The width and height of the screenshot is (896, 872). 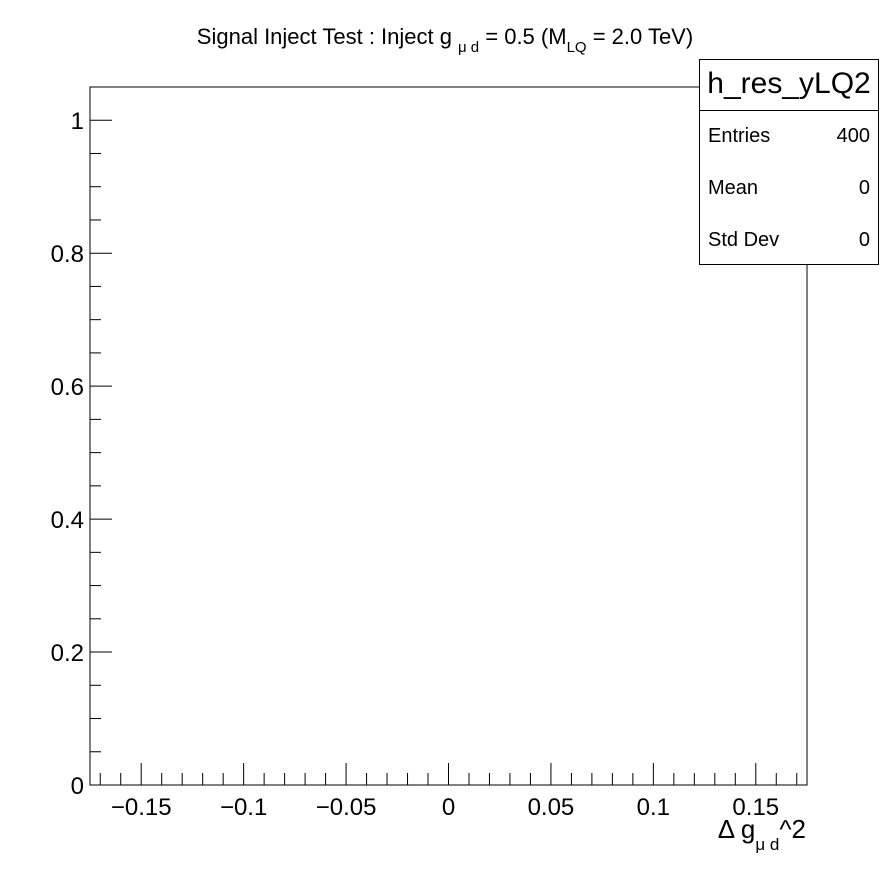 I want to click on title-subscript-mu-d: μ d, so click(x=468, y=47).